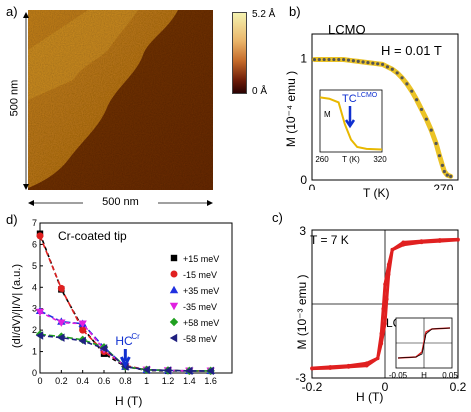  What do you see at coordinates (39, 381) in the screenshot?
I see `x-tick-label-d: 0` at bounding box center [39, 381].